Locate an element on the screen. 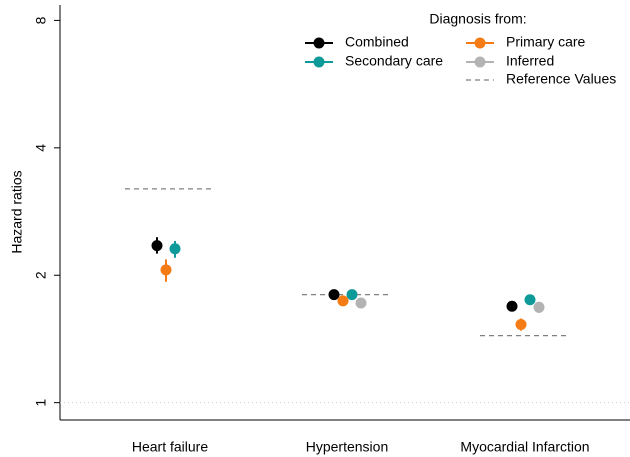  legend-label: Primary care is located at coordinates (546, 42).